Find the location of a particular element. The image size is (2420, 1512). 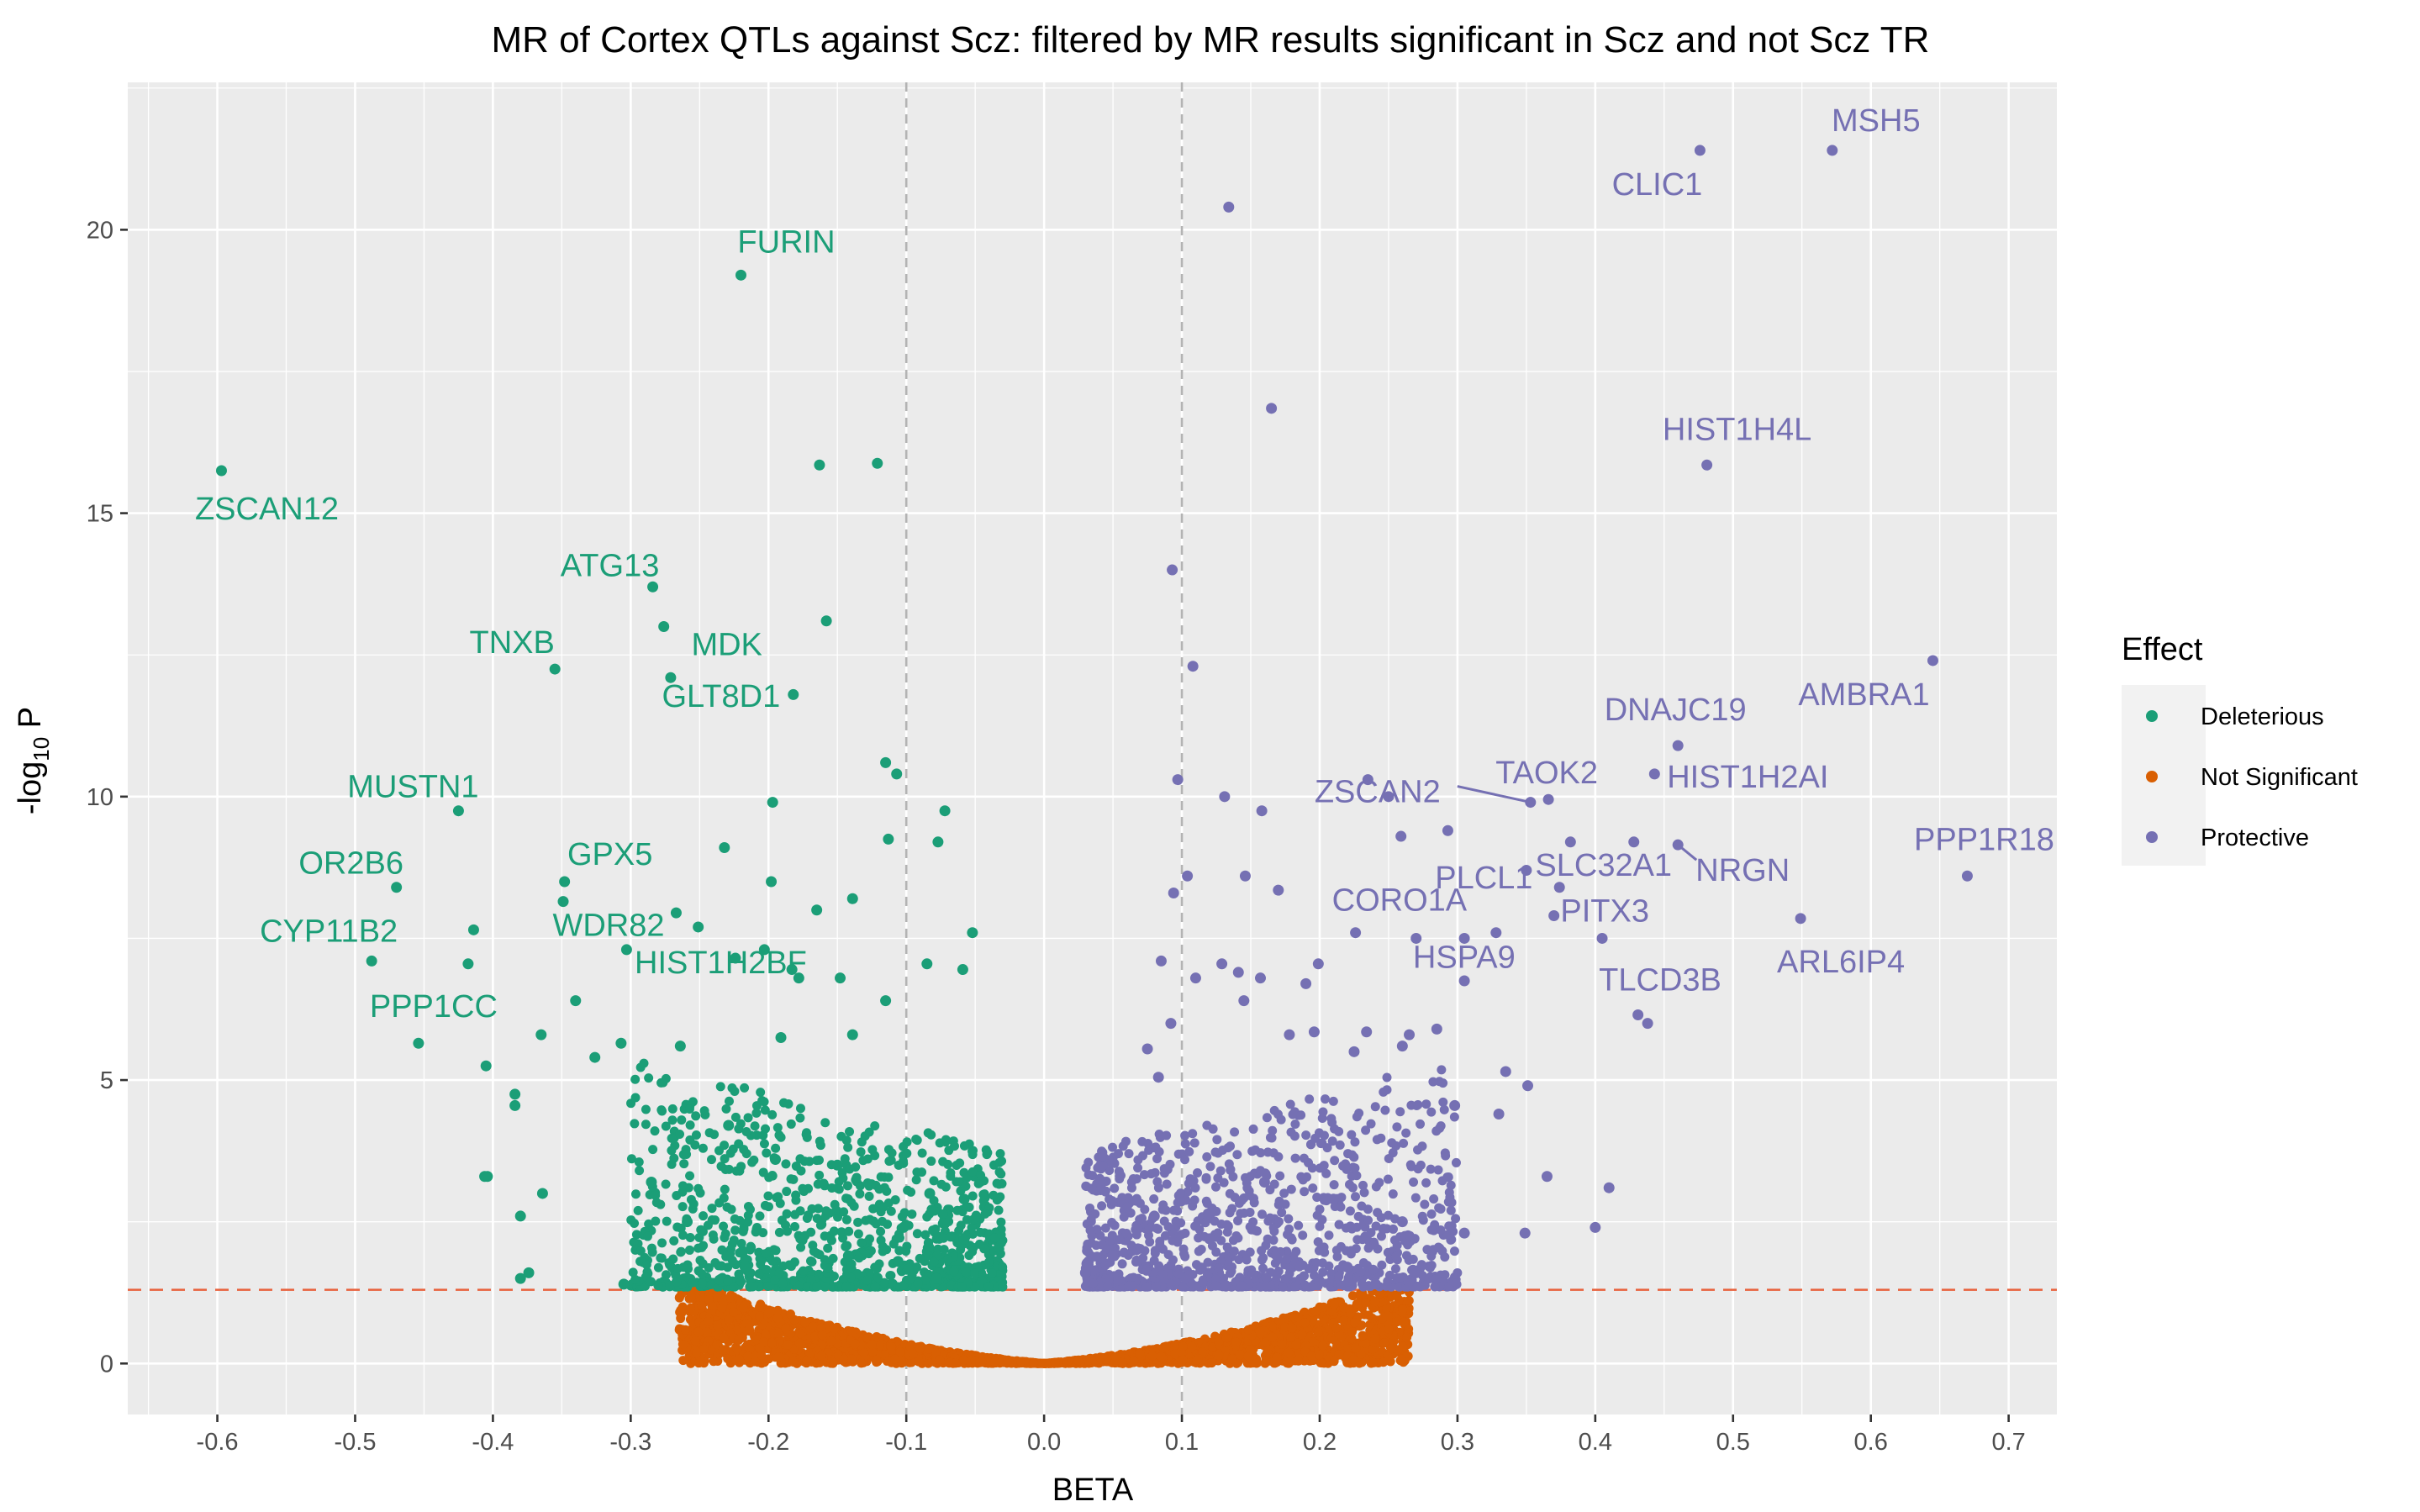

gene-label: MSH5 is located at coordinates (1877, 121).